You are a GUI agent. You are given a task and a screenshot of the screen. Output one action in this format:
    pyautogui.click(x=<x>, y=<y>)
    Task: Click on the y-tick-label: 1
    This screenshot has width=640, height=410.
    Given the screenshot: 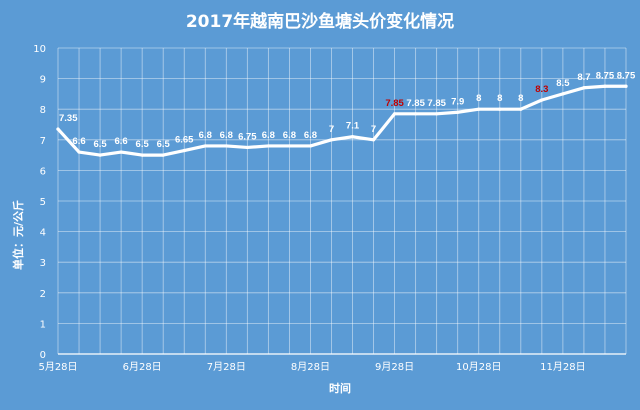 What is the action you would take?
    pyautogui.click(x=43, y=324)
    